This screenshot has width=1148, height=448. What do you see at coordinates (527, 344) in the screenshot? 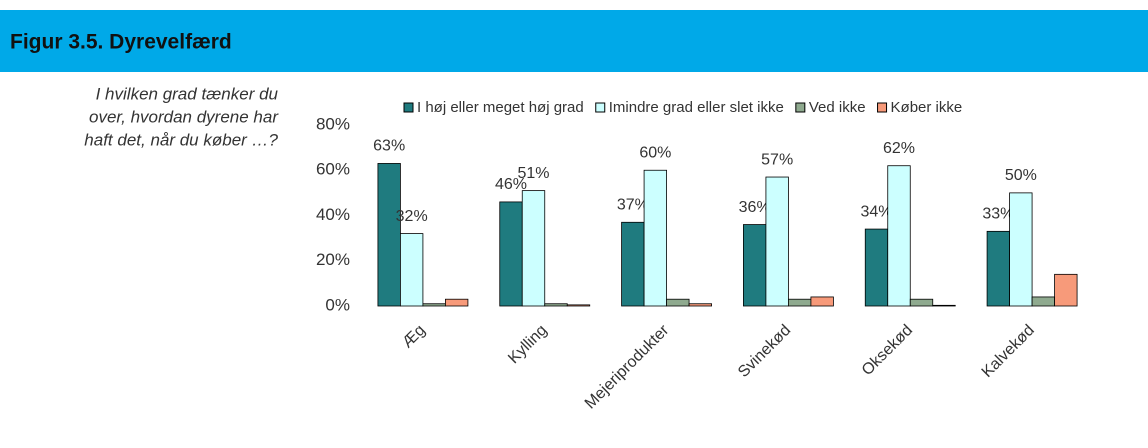
I see `x-tick-label: Kylling` at bounding box center [527, 344].